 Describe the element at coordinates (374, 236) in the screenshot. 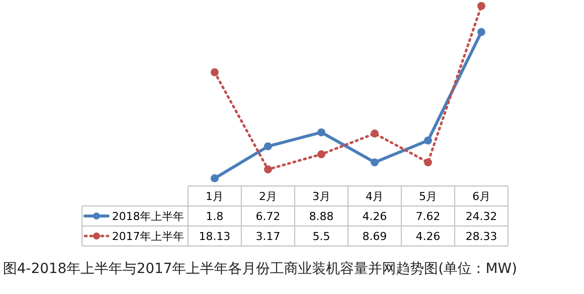

I see `data-label: 8.69` at that location.